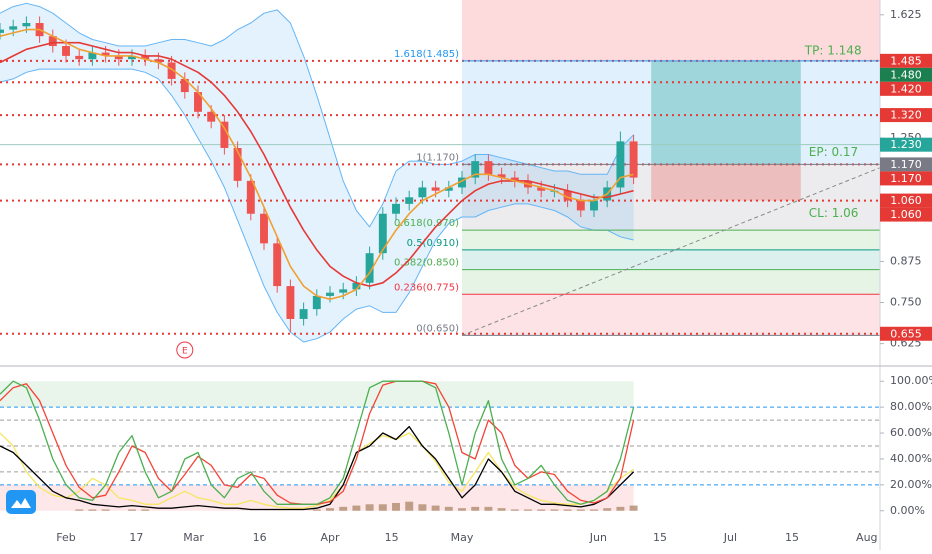 The image size is (932, 554). I want to click on target-label: TP: 1.148, so click(833, 50).